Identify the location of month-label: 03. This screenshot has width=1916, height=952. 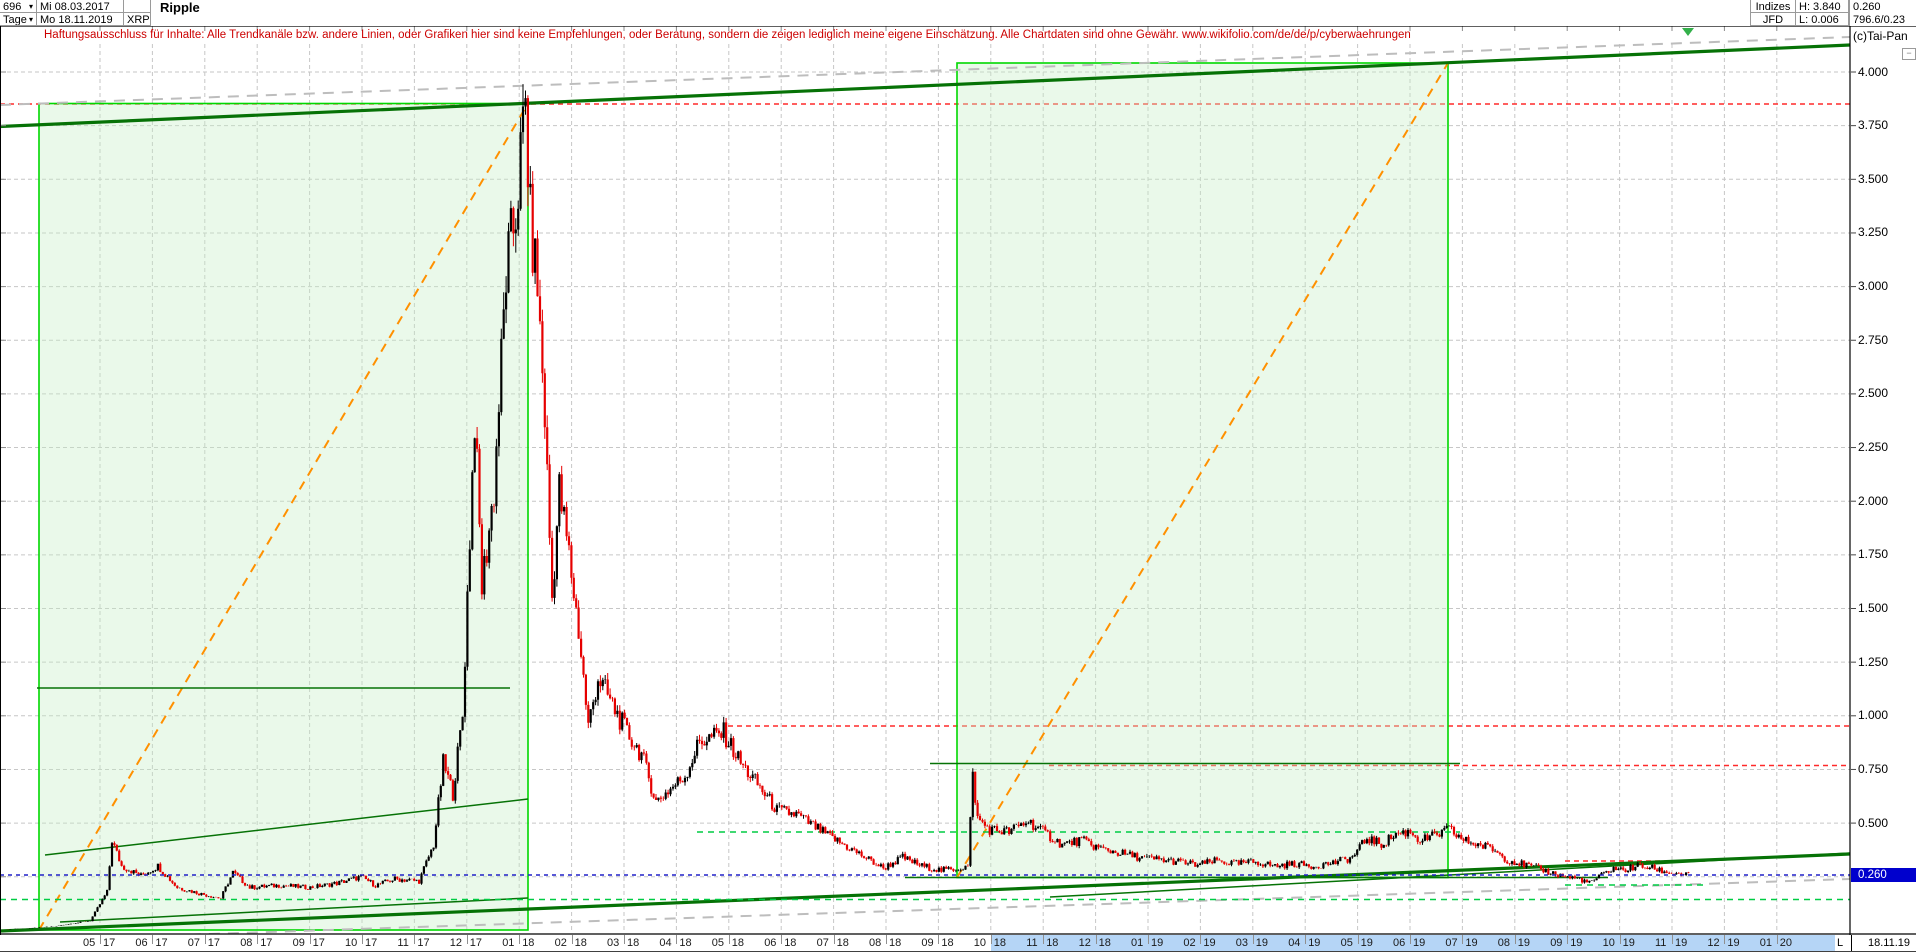
(613, 943).